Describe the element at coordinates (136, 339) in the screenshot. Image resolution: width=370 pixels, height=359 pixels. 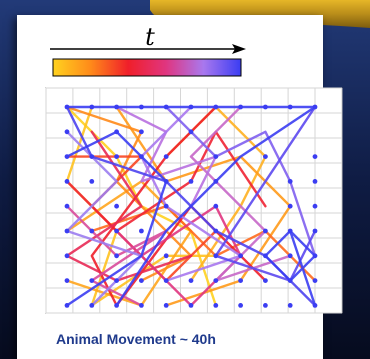
I see `caption: Animal Movement ~ 40h` at that location.